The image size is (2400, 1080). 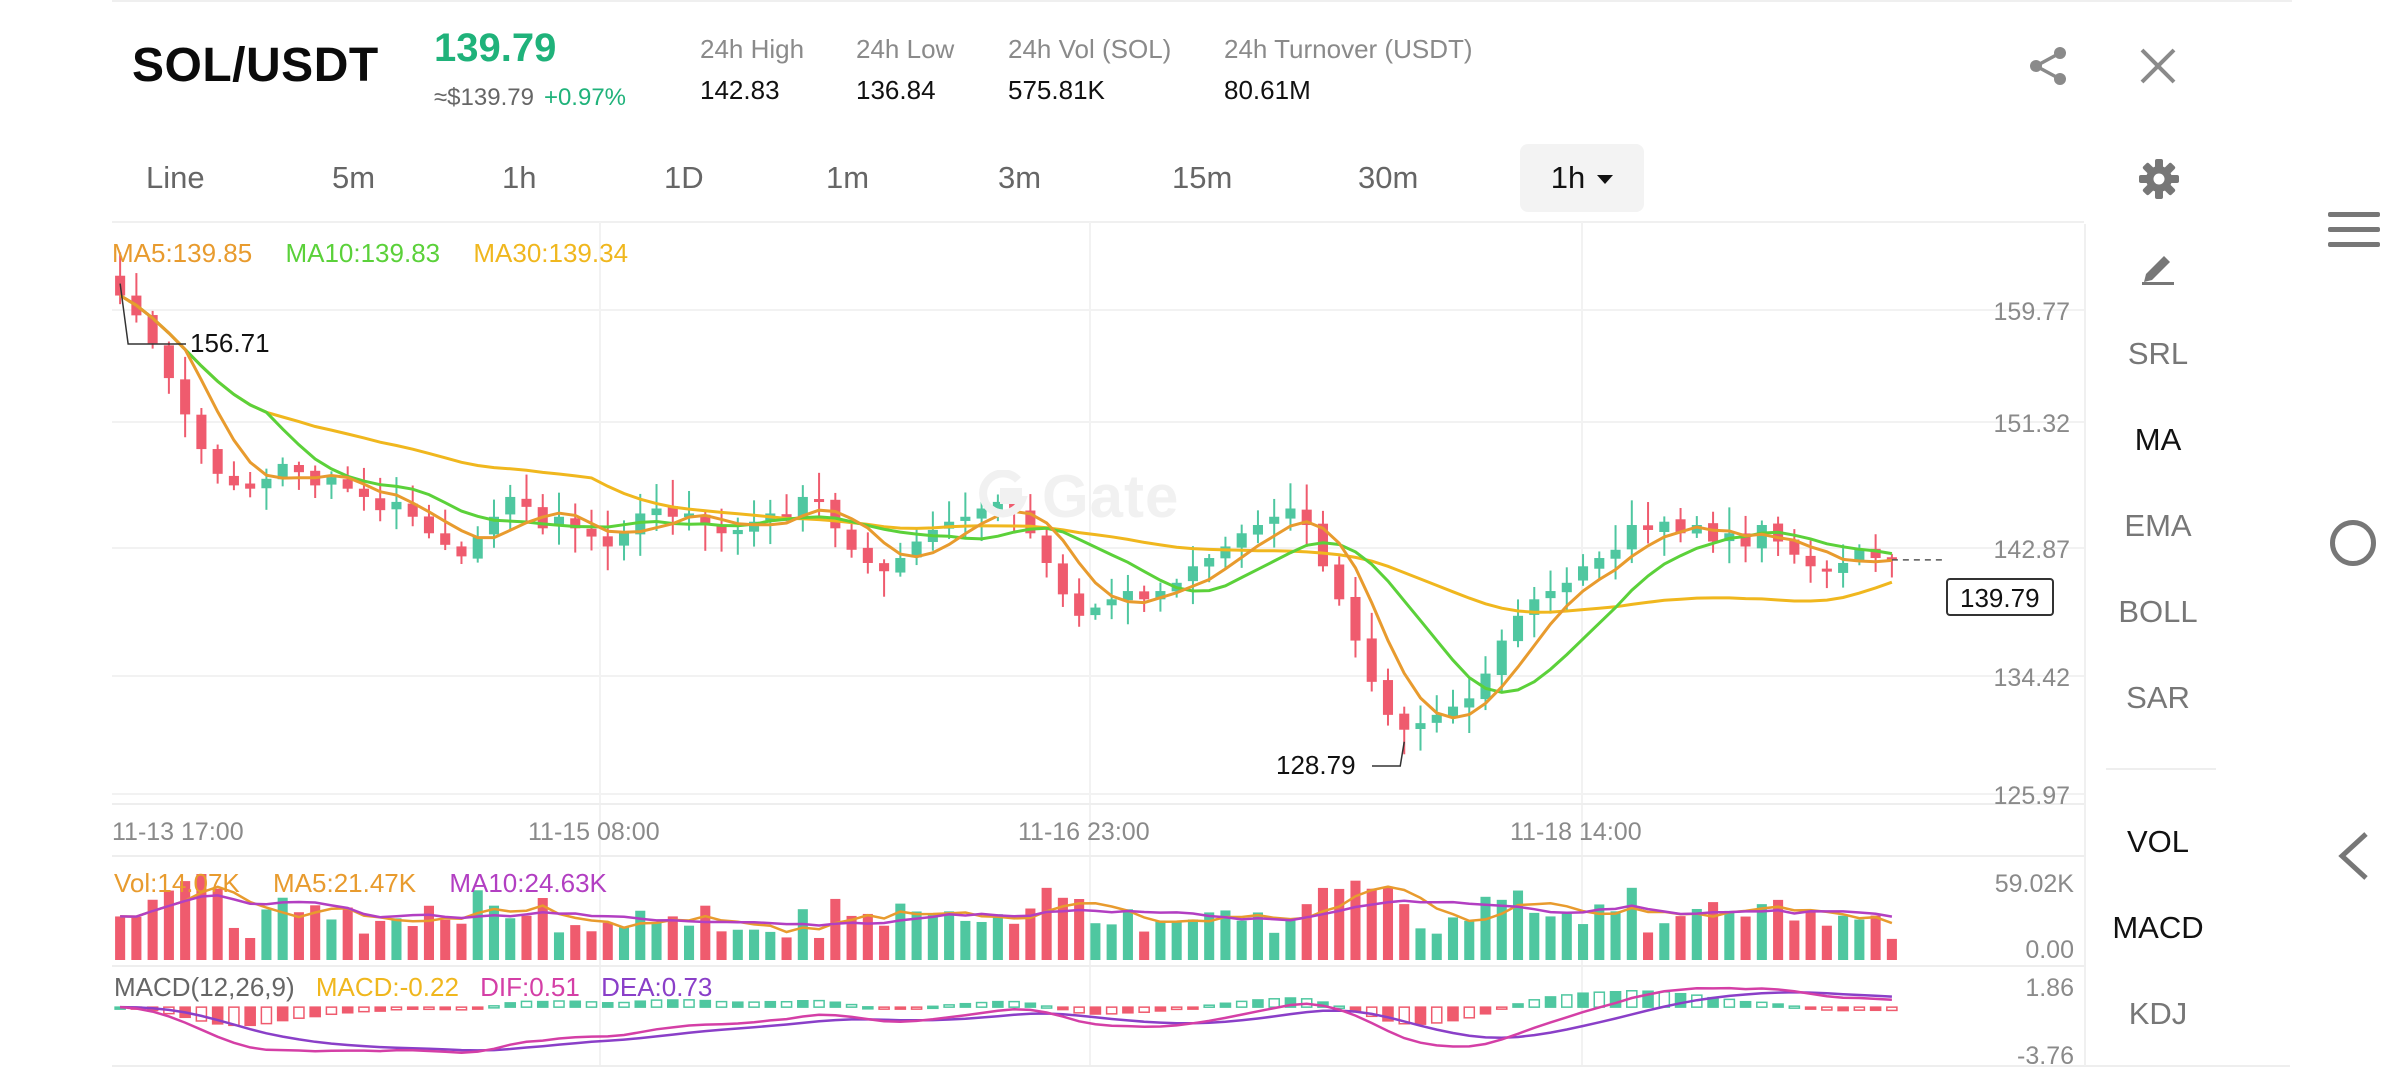 What do you see at coordinates (2354, 856) in the screenshot?
I see `back-icon` at bounding box center [2354, 856].